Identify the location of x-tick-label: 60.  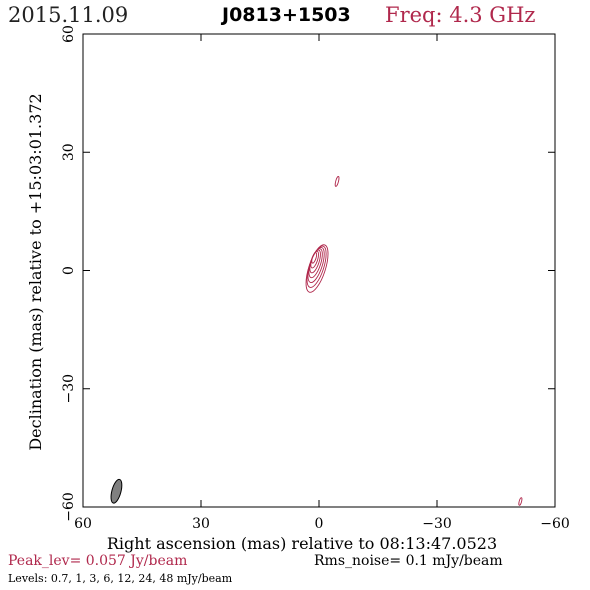
(83, 524).